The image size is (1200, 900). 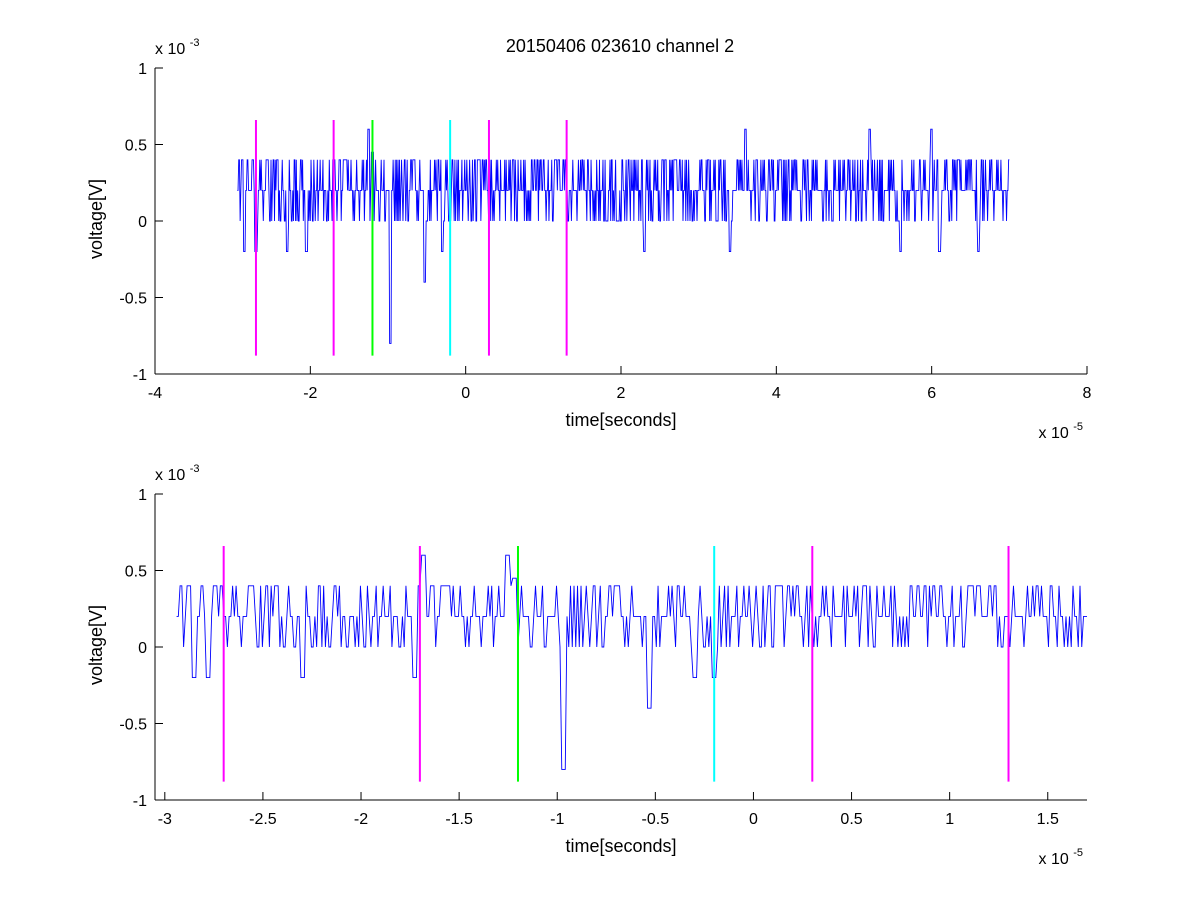 What do you see at coordinates (465, 393) in the screenshot?
I see `chart0-x-tick-label: 0` at bounding box center [465, 393].